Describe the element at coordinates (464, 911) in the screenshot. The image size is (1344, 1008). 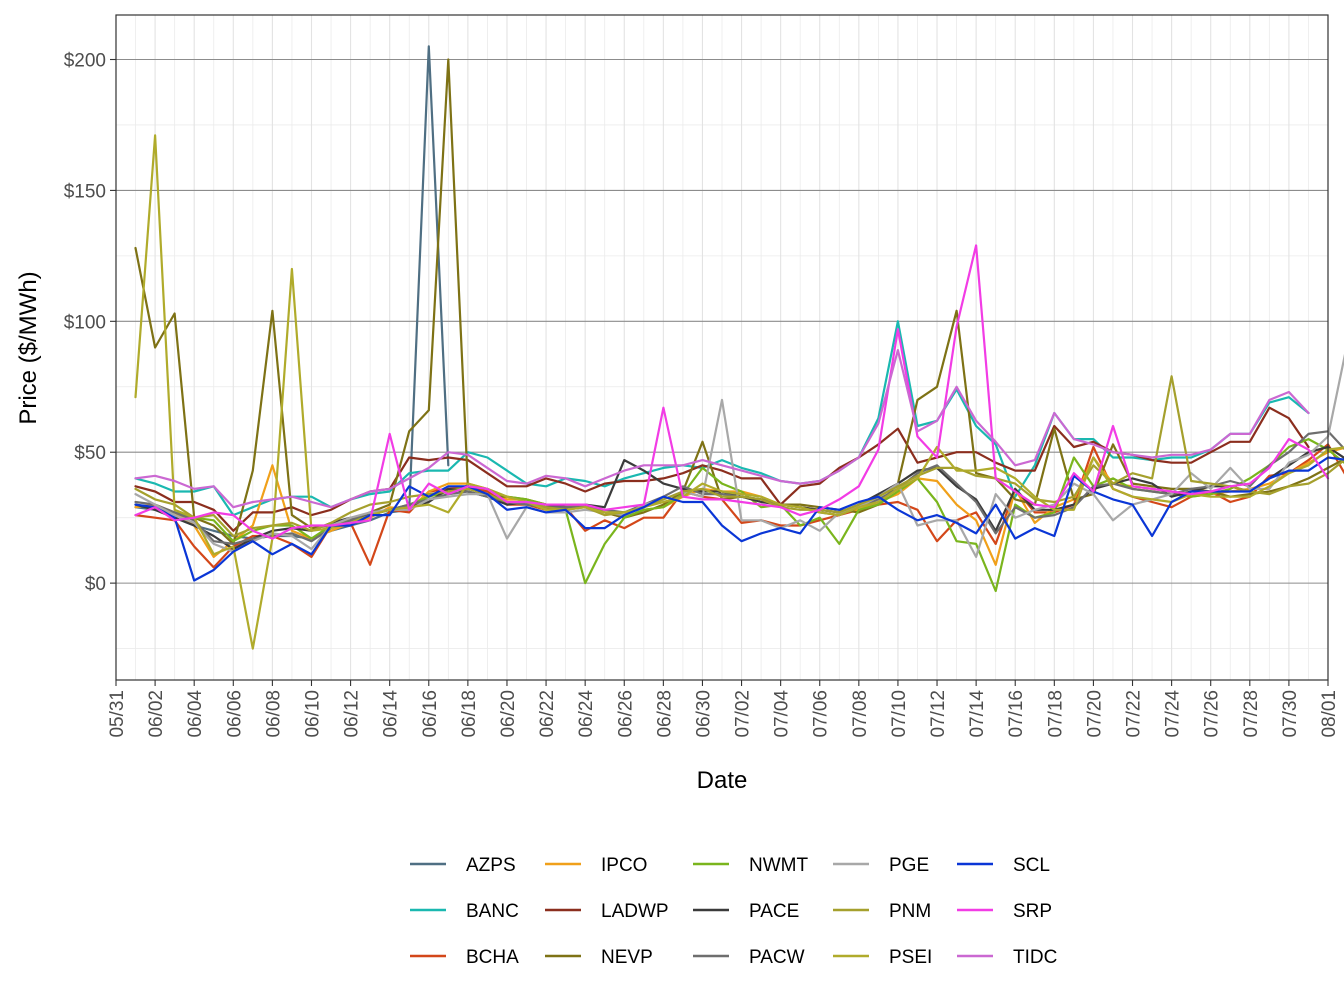
I see `legend-item-banc: BANC` at that location.